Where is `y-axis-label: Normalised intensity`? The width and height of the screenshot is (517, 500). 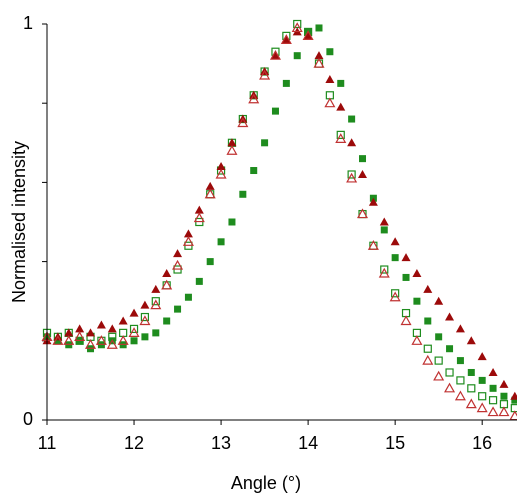
y-axis-label: Normalised intensity is located at coordinates (19, 222).